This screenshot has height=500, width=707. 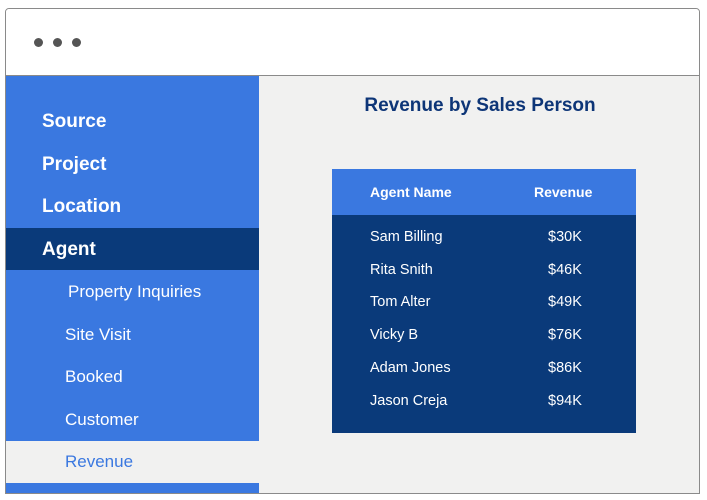 What do you see at coordinates (98, 334) in the screenshot?
I see `sidebar-subitem: Site Visit` at bounding box center [98, 334].